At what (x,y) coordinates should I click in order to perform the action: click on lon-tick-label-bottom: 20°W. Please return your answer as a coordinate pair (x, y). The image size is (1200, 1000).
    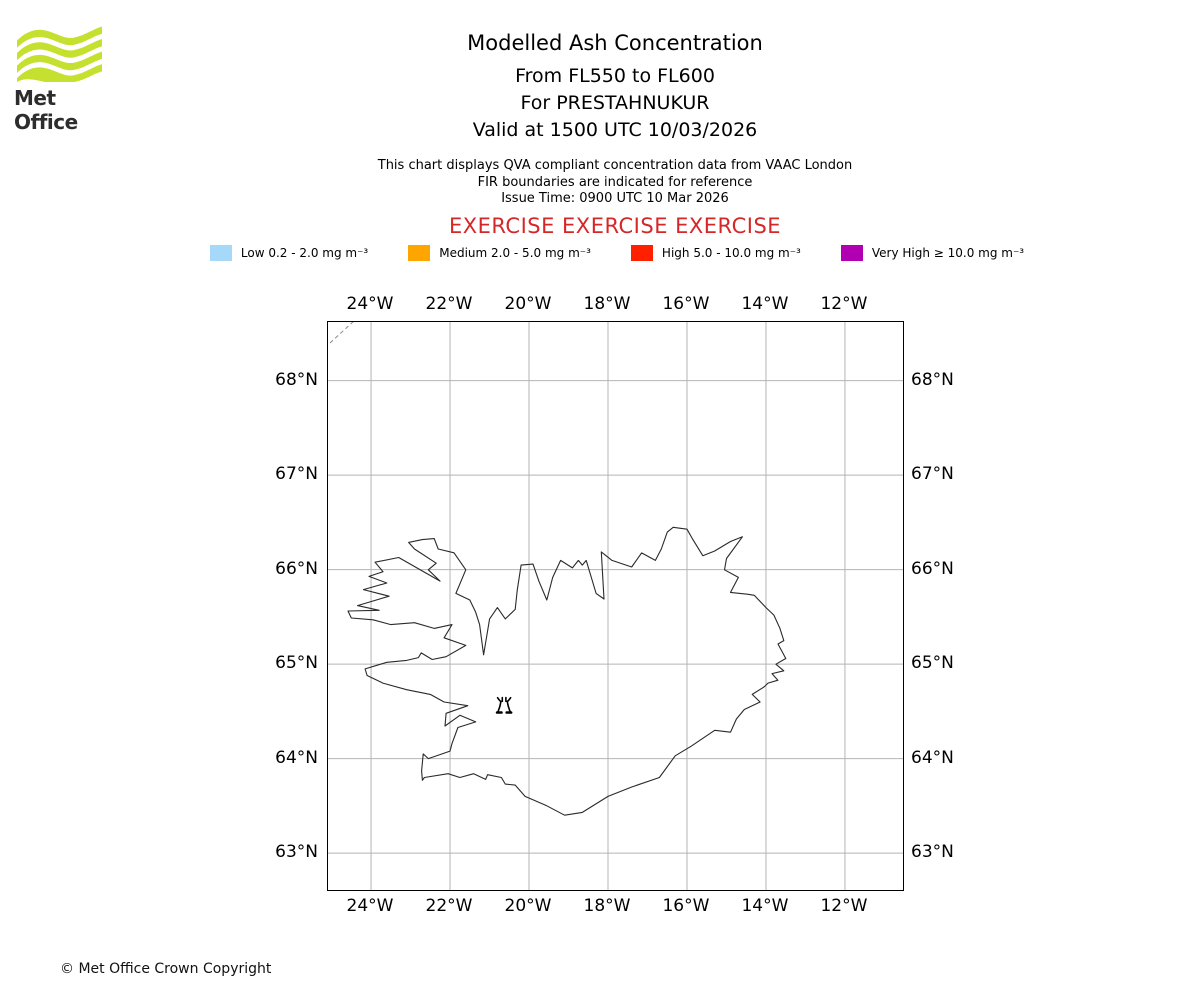
    Looking at the image, I should click on (528, 906).